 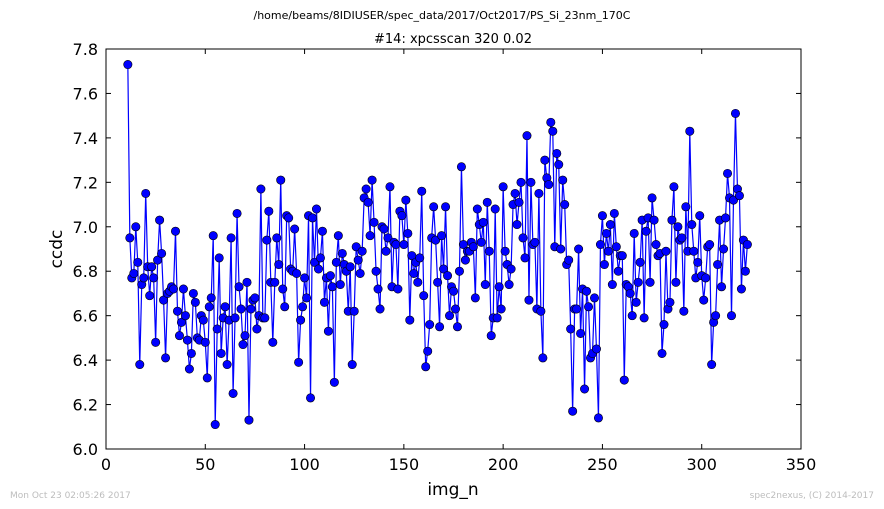 What do you see at coordinates (85, 449) in the screenshot?
I see `y-tick-label: 6.0` at bounding box center [85, 449].